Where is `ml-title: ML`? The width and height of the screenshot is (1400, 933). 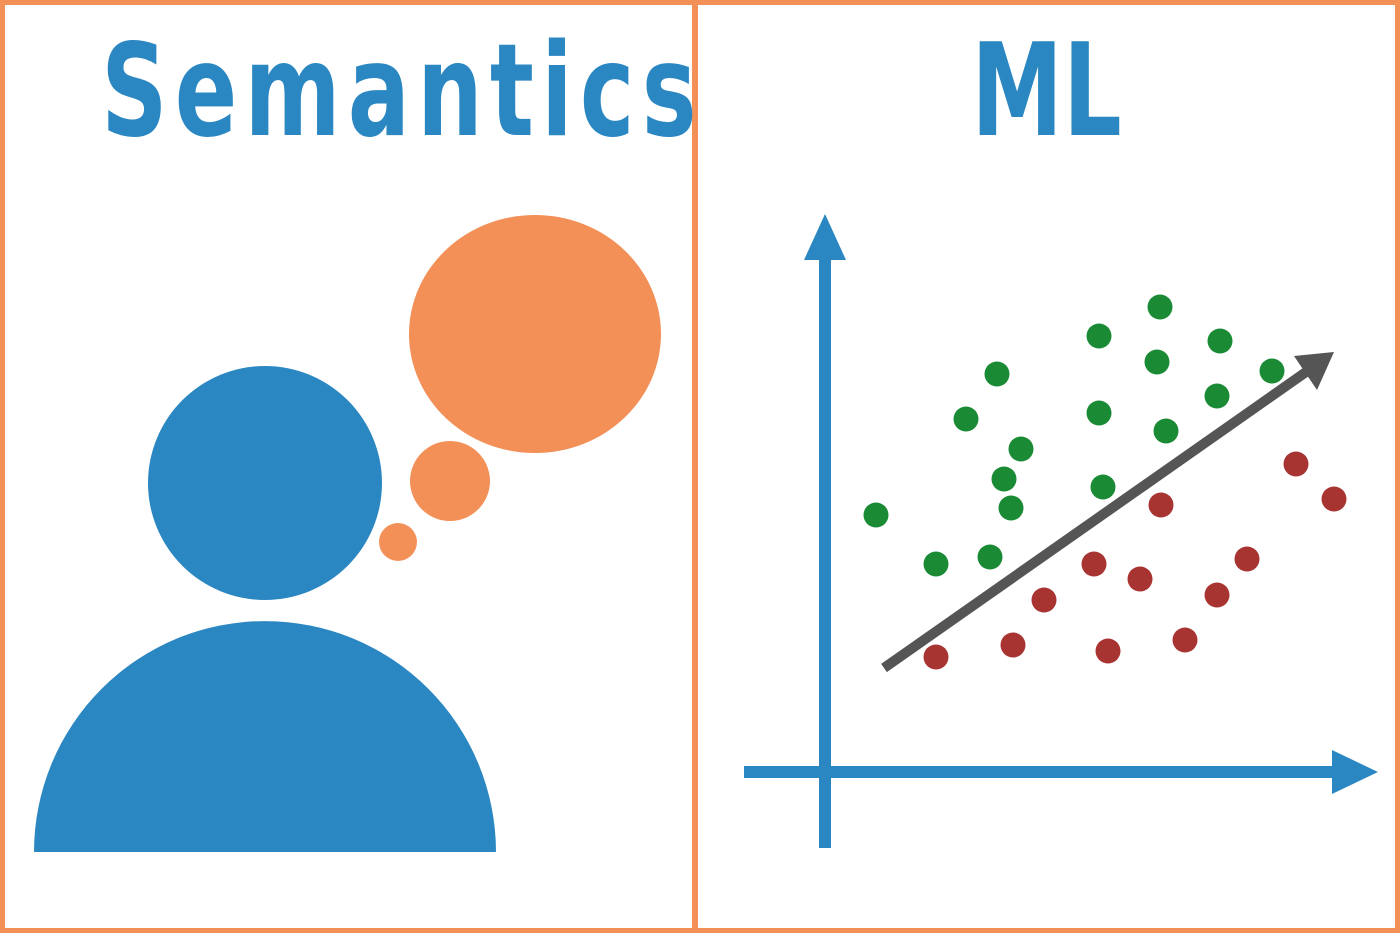
ml-title: ML is located at coordinates (1046, 91).